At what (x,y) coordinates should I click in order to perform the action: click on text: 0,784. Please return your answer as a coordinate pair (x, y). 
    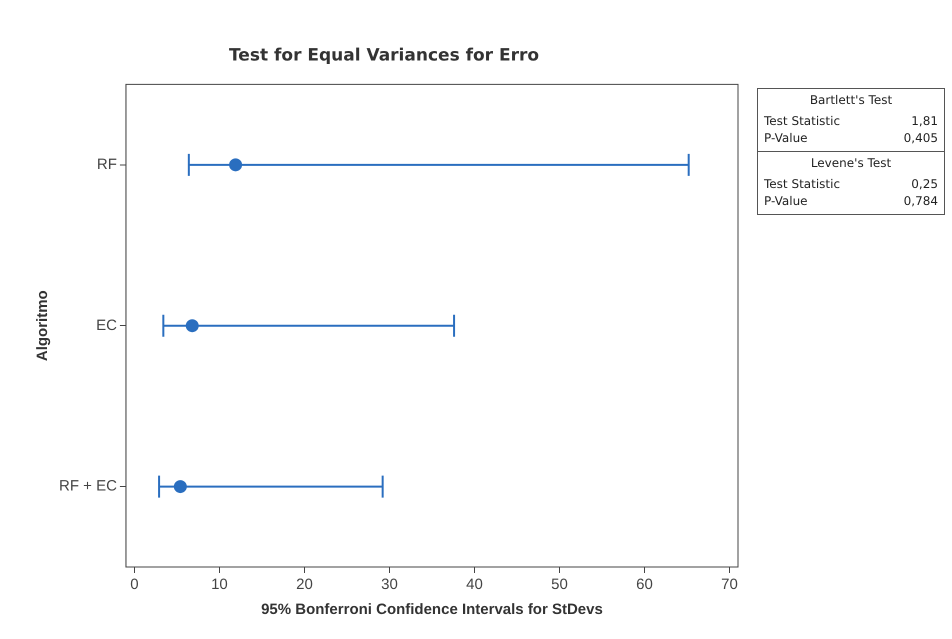
    Looking at the image, I should click on (921, 201).